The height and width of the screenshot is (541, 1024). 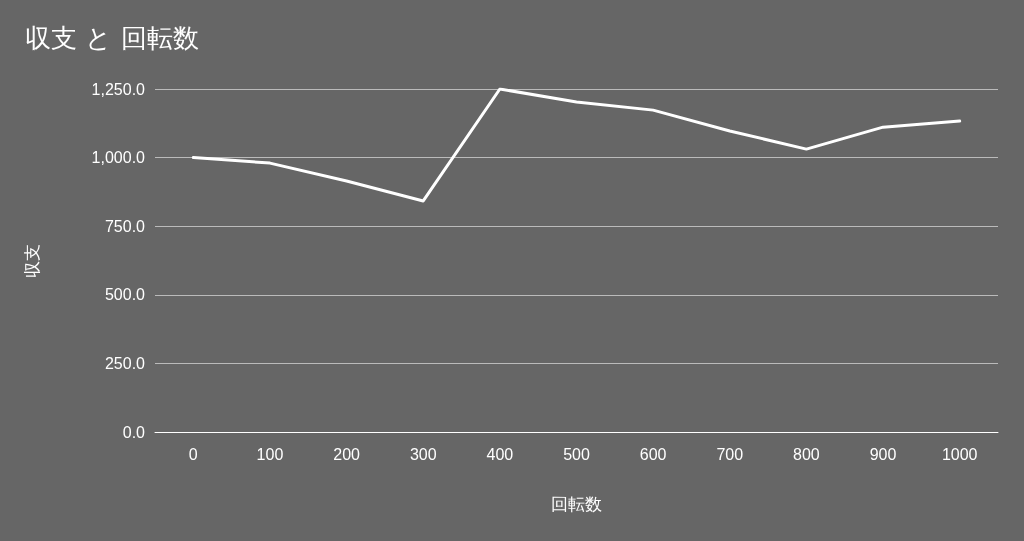 I want to click on x-tick-label: 900, so click(x=883, y=454).